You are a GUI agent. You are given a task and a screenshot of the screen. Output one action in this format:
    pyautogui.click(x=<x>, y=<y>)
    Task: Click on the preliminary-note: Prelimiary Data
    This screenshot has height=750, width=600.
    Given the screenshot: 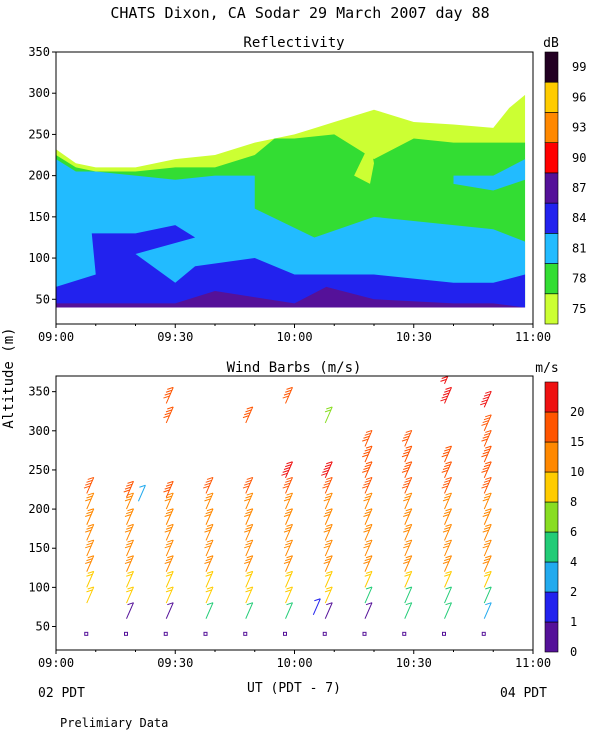 What is the action you would take?
    pyautogui.click(x=114, y=723)
    